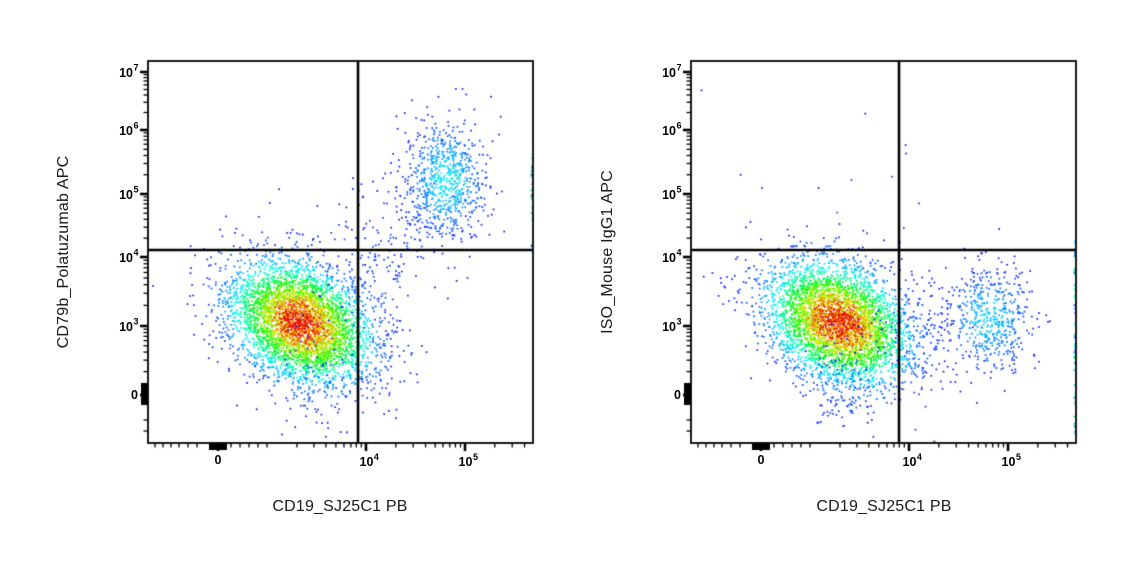 The image size is (1136, 584). What do you see at coordinates (884, 506) in the screenshot?
I see `x-axis-label-right-plot: CD19_SJ25C1 PB` at bounding box center [884, 506].